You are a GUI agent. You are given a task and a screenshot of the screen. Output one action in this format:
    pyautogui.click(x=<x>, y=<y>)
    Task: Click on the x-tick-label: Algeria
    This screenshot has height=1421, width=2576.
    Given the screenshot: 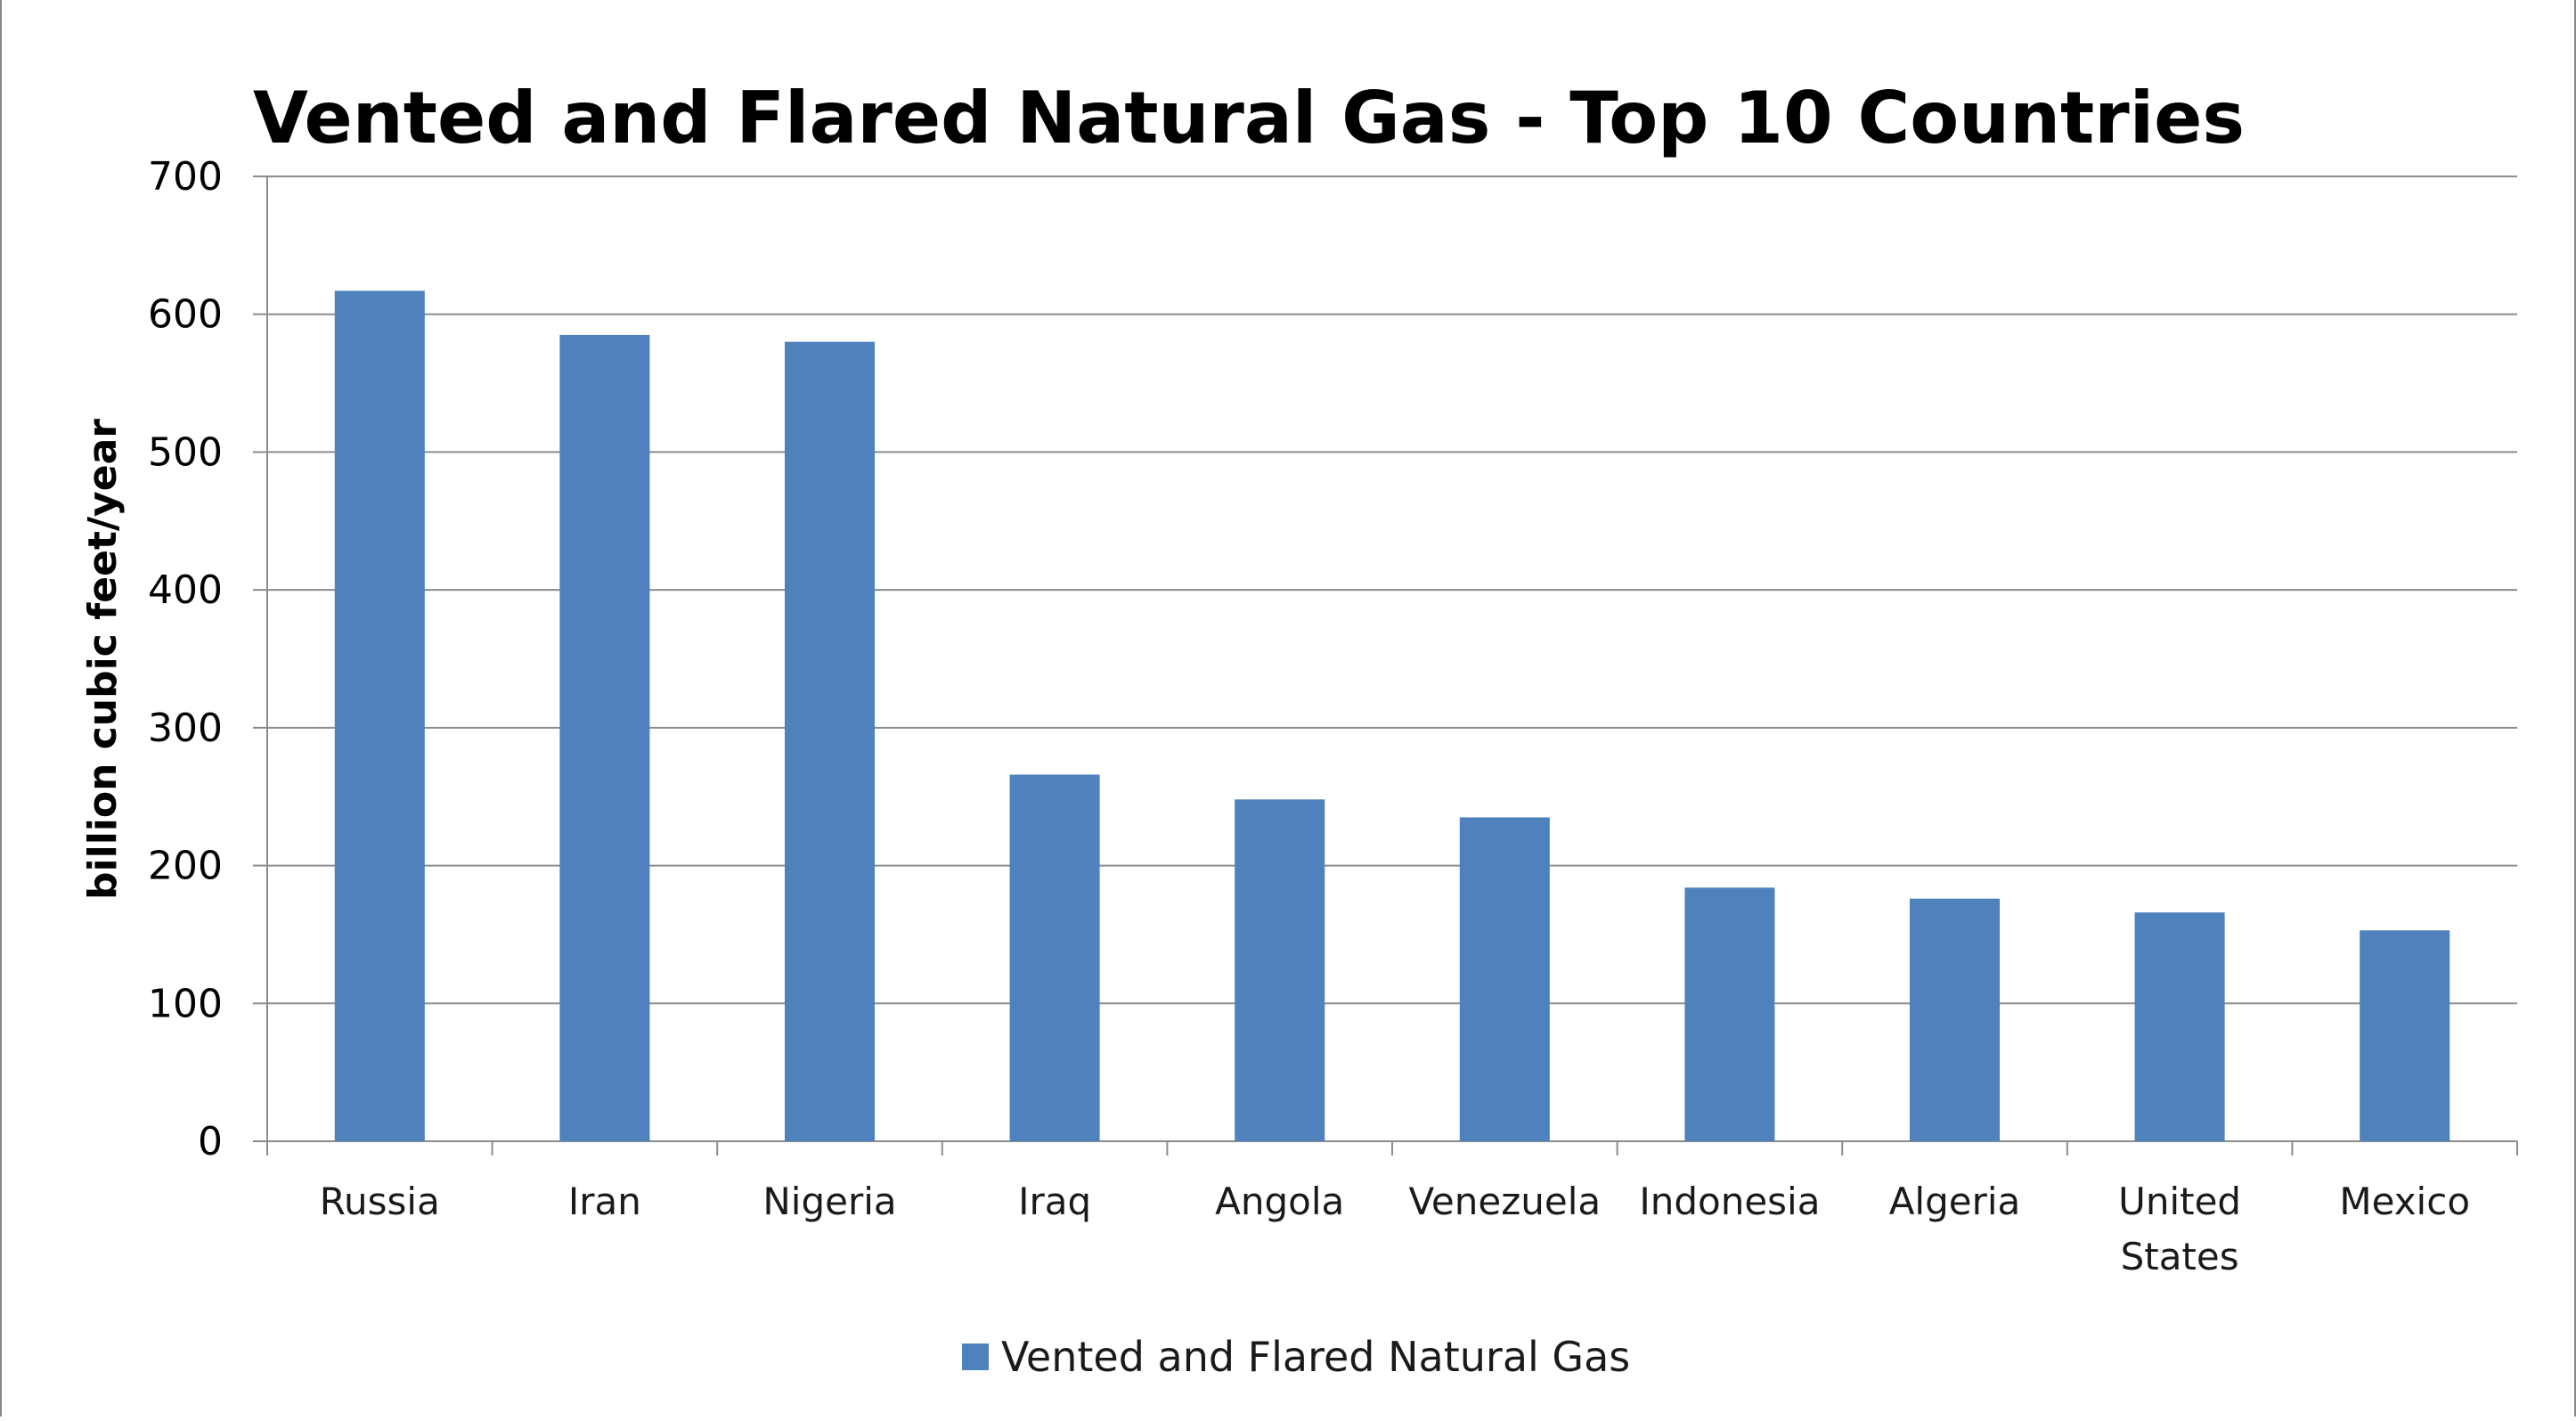 What is the action you would take?
    pyautogui.click(x=1955, y=1201)
    